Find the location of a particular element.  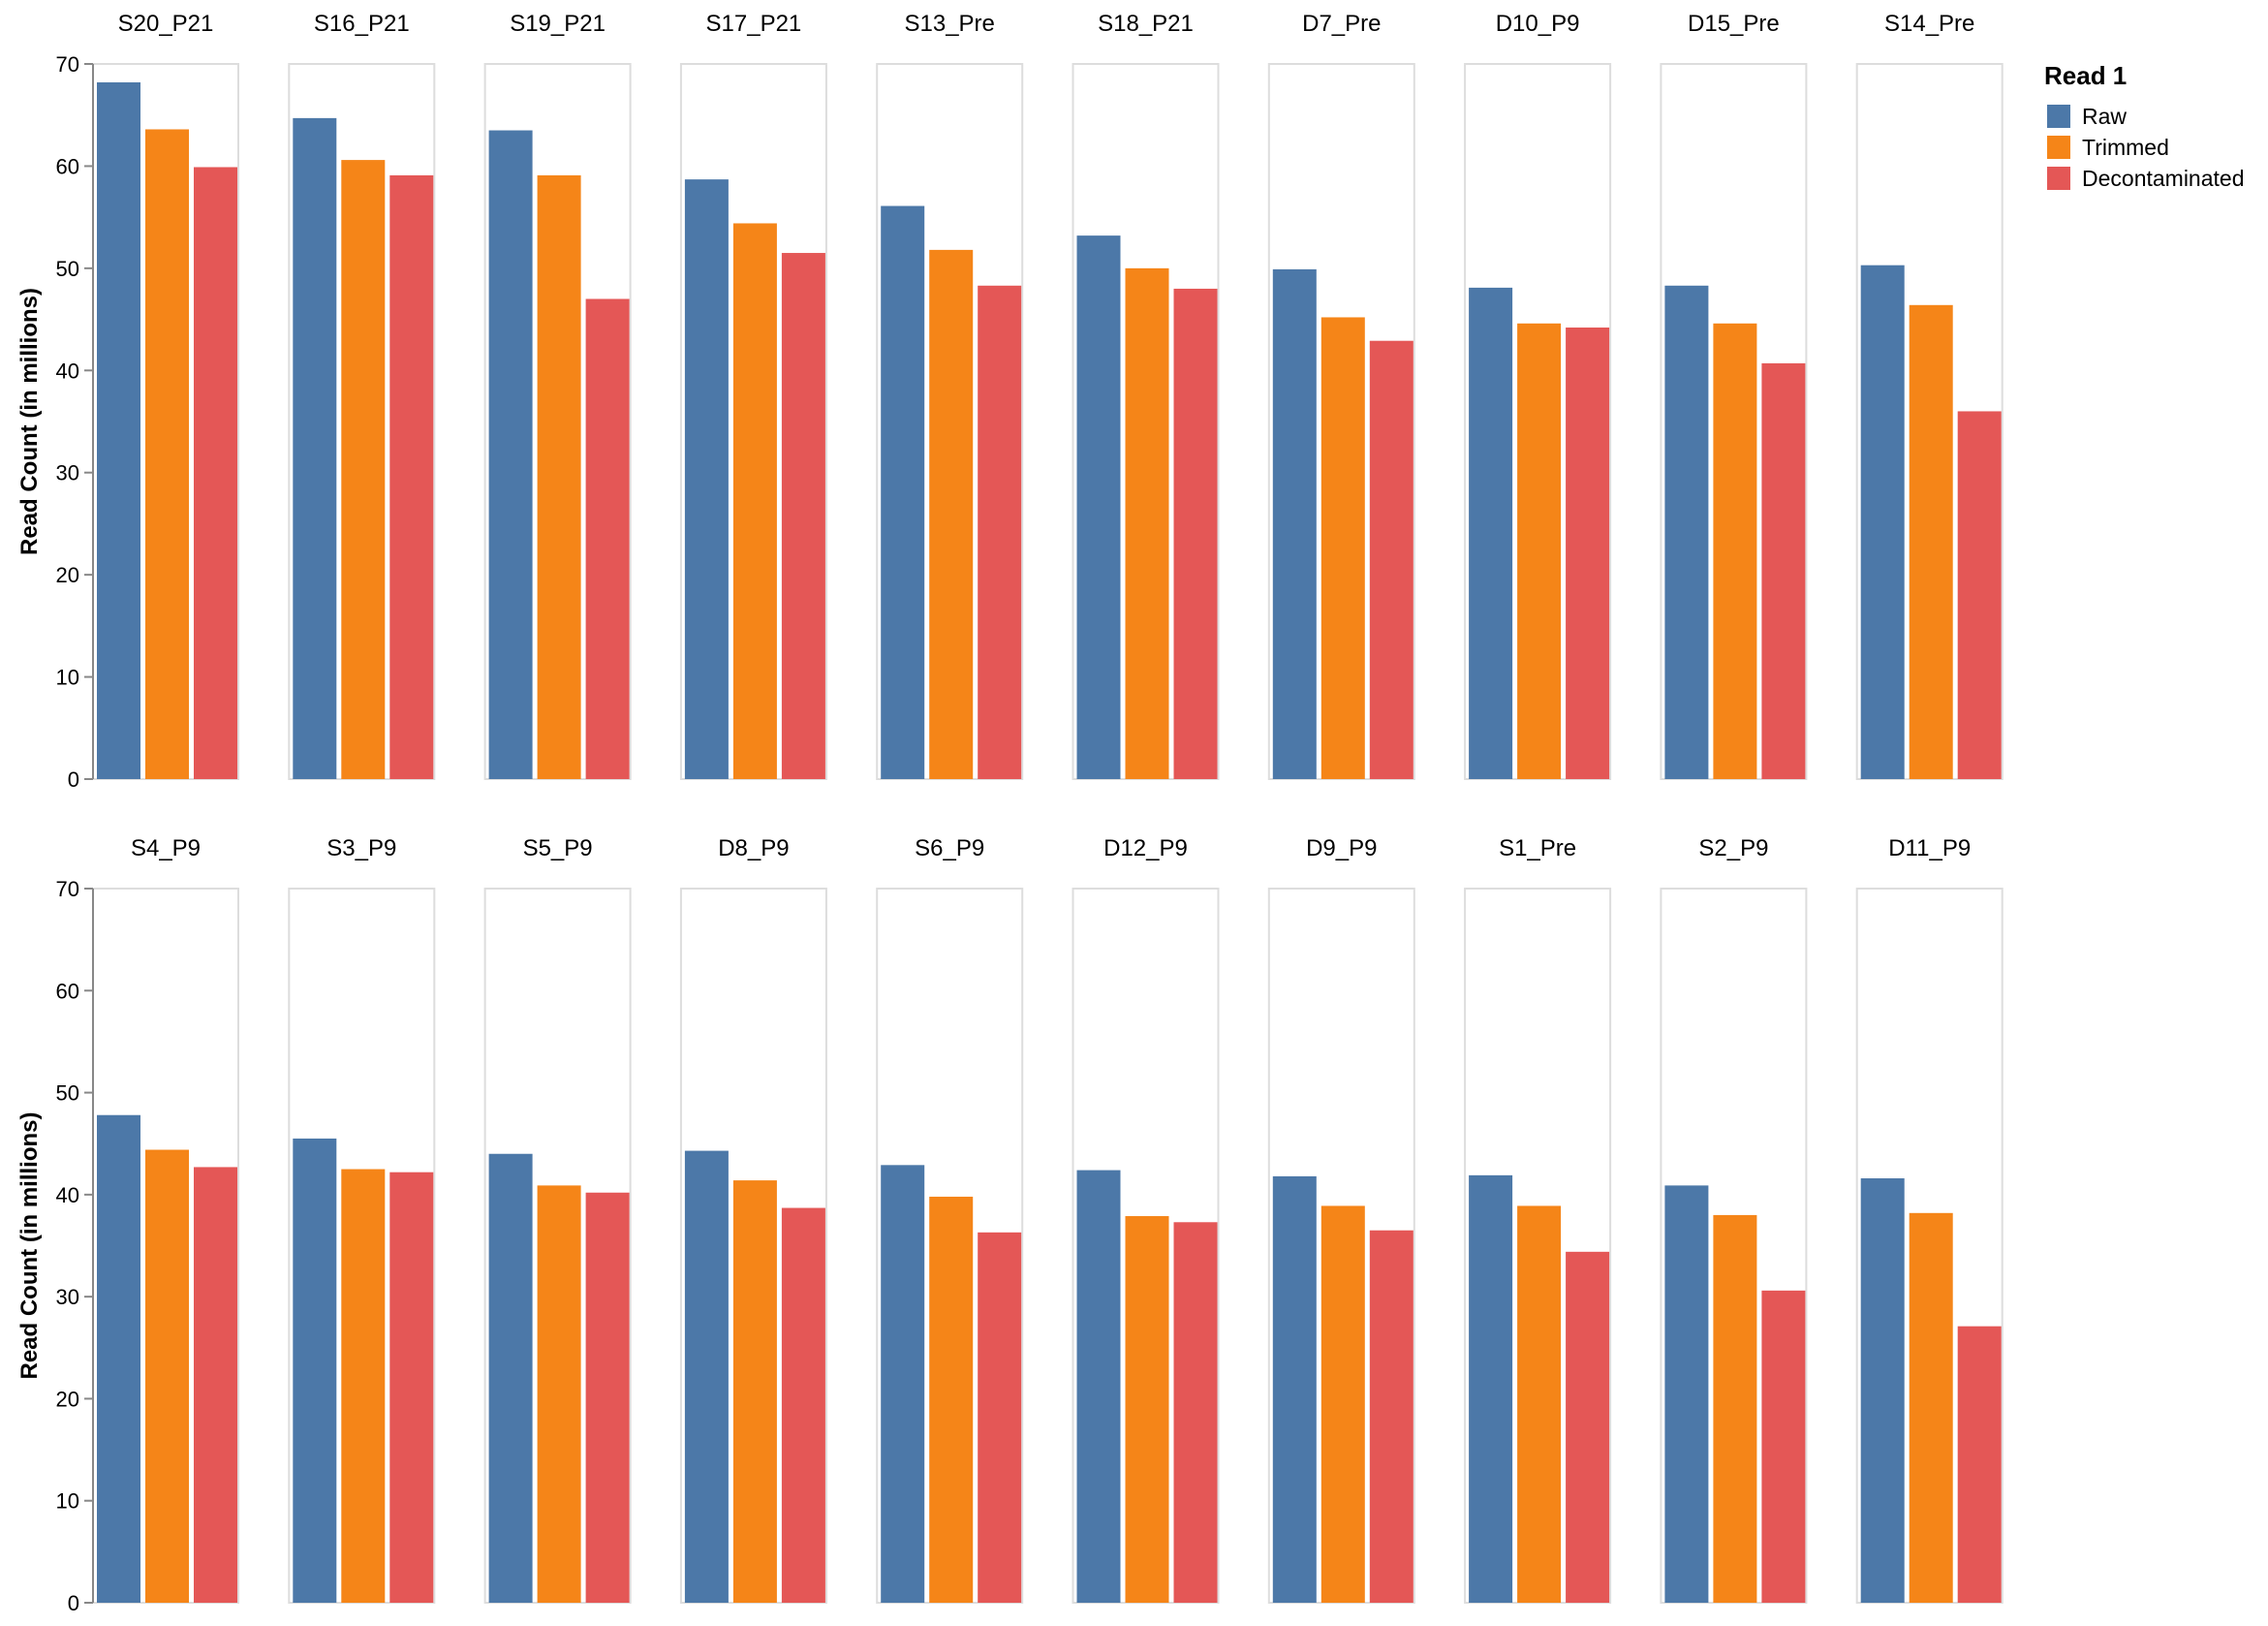

facet-S16_P21: S16_P21 is located at coordinates (362, 395).